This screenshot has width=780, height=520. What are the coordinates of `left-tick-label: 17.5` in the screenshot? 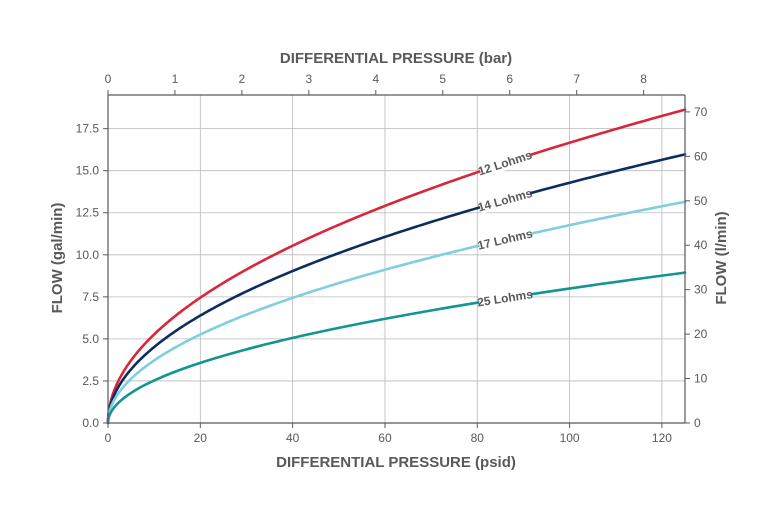 It's located at (88, 129).